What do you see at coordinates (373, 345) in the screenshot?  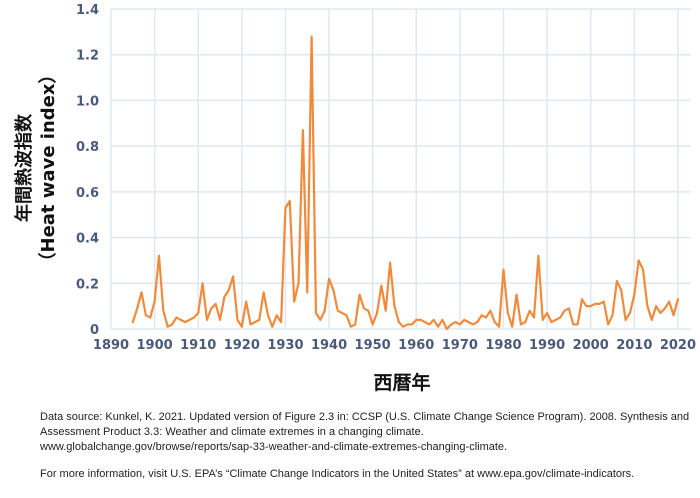 I see `x-tick-label: 1950` at bounding box center [373, 345].